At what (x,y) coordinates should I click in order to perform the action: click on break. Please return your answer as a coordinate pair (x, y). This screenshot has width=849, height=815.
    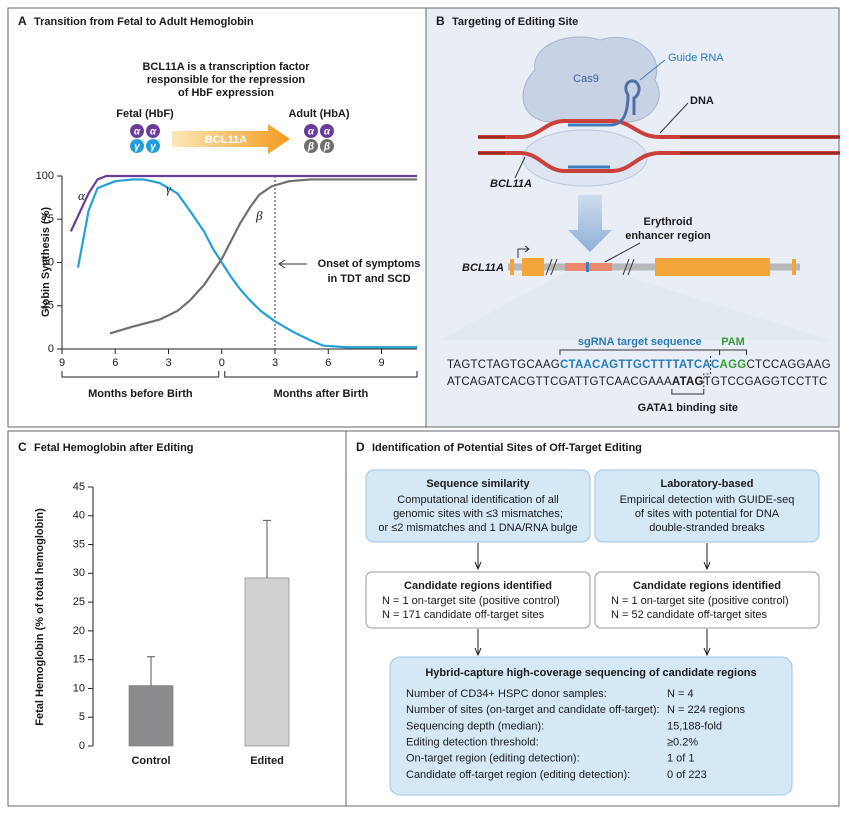
    Looking at the image, I should click on (590, 267).